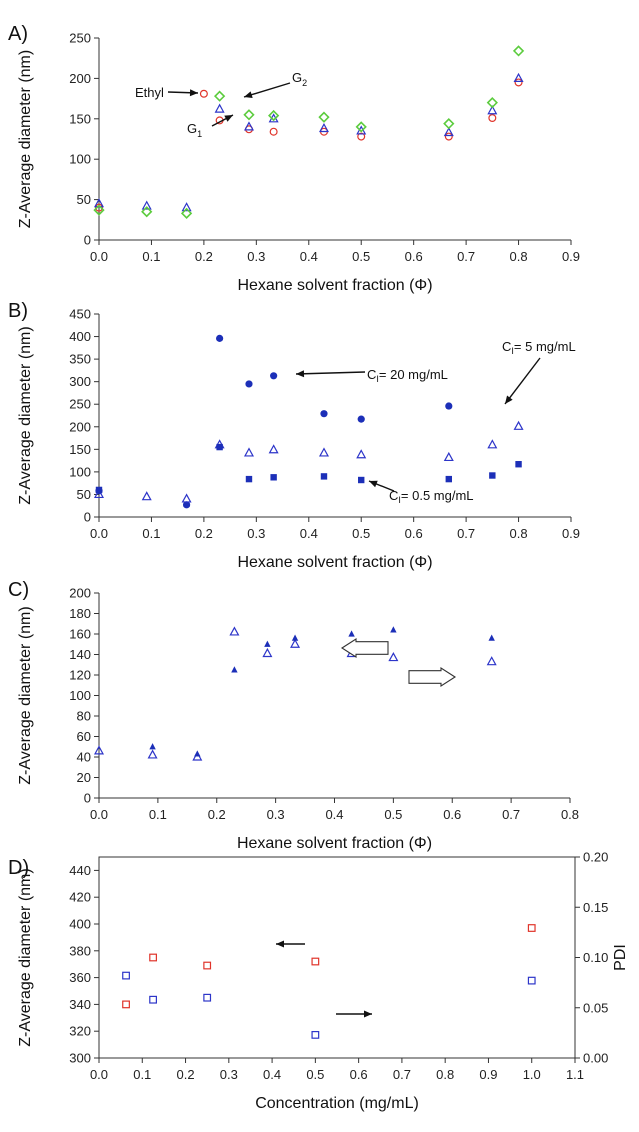  I want to click on annotation-ci-20: CI= 20 mg/mL, so click(407, 375).